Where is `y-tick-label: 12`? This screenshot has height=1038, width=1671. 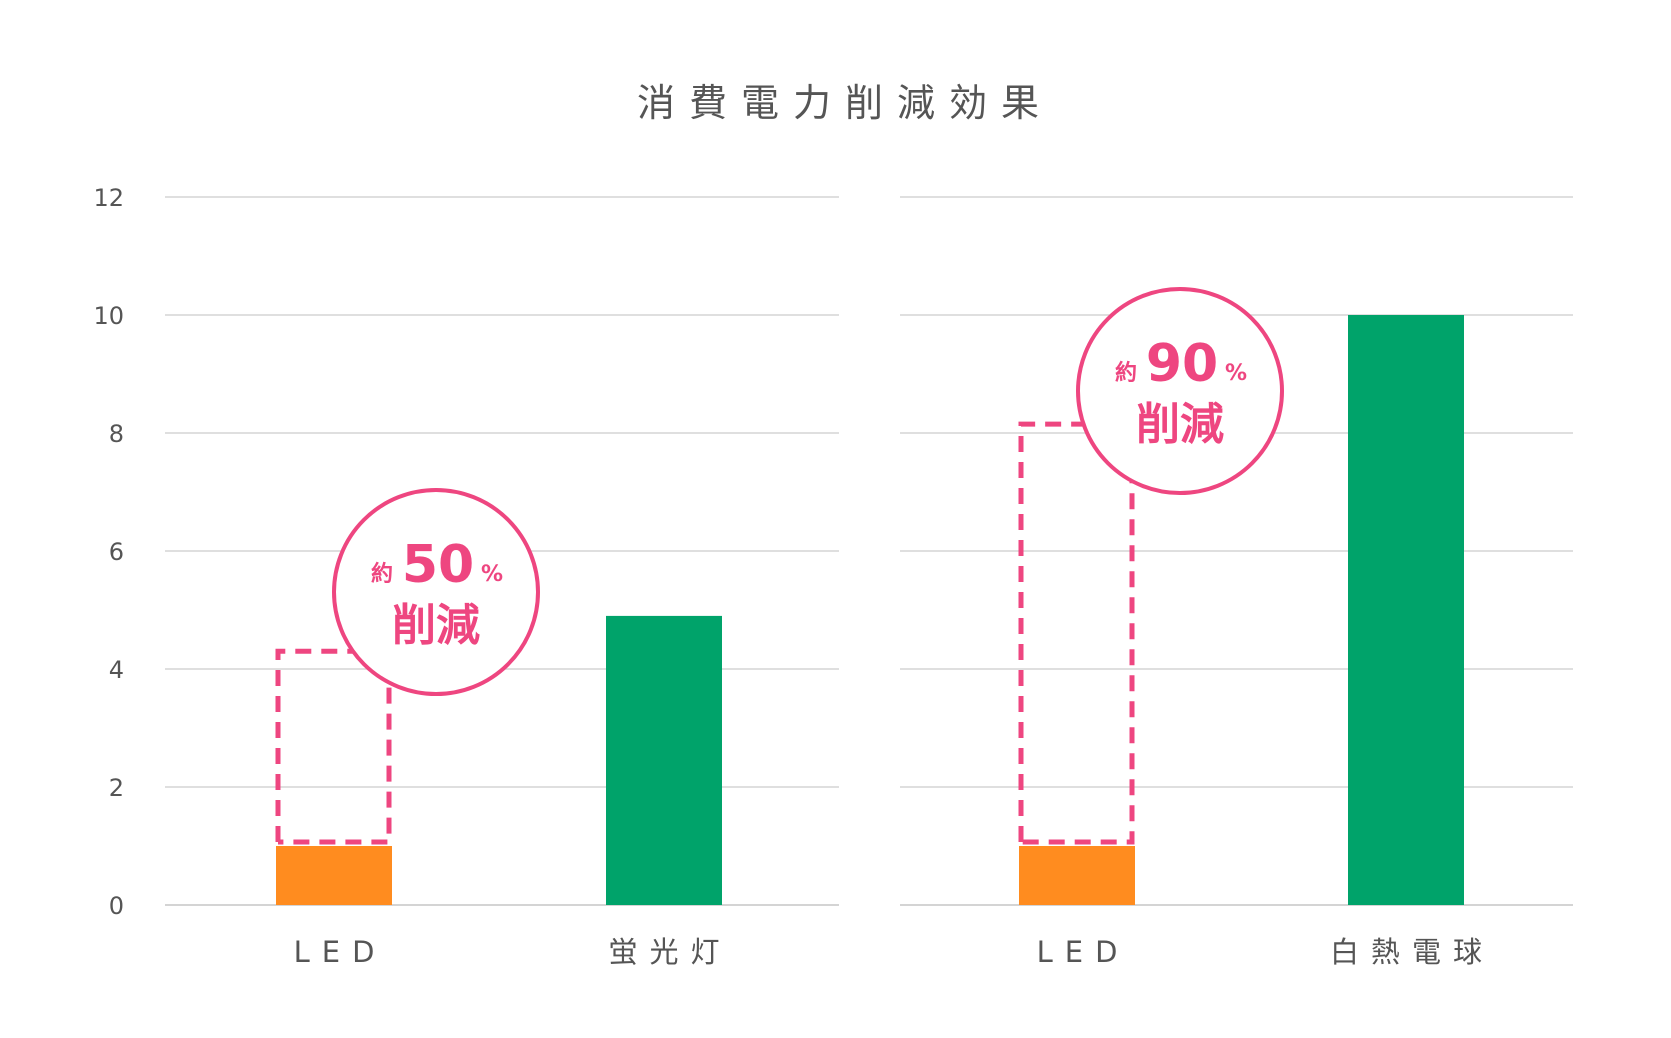
y-tick-label: 12 is located at coordinates (108, 198).